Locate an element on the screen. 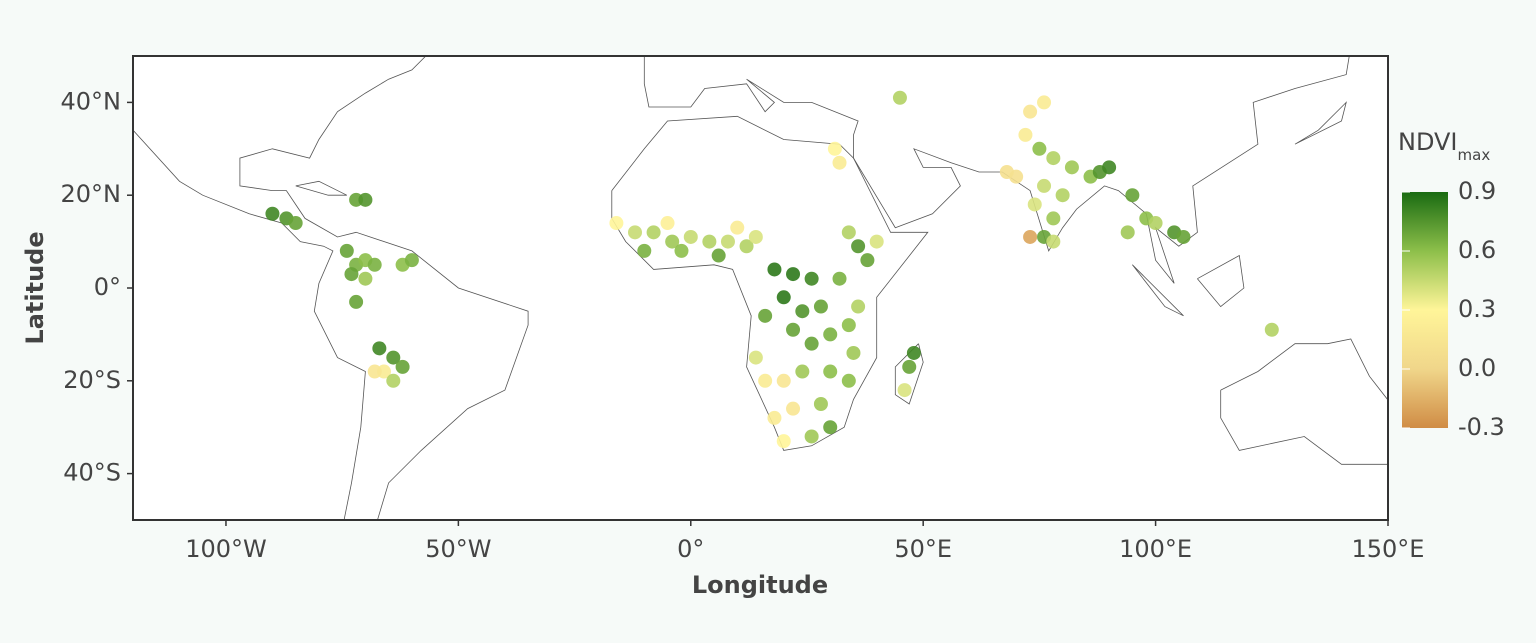 This screenshot has height=643, width=1536. x-axis-label: Longitude is located at coordinates (760, 585).